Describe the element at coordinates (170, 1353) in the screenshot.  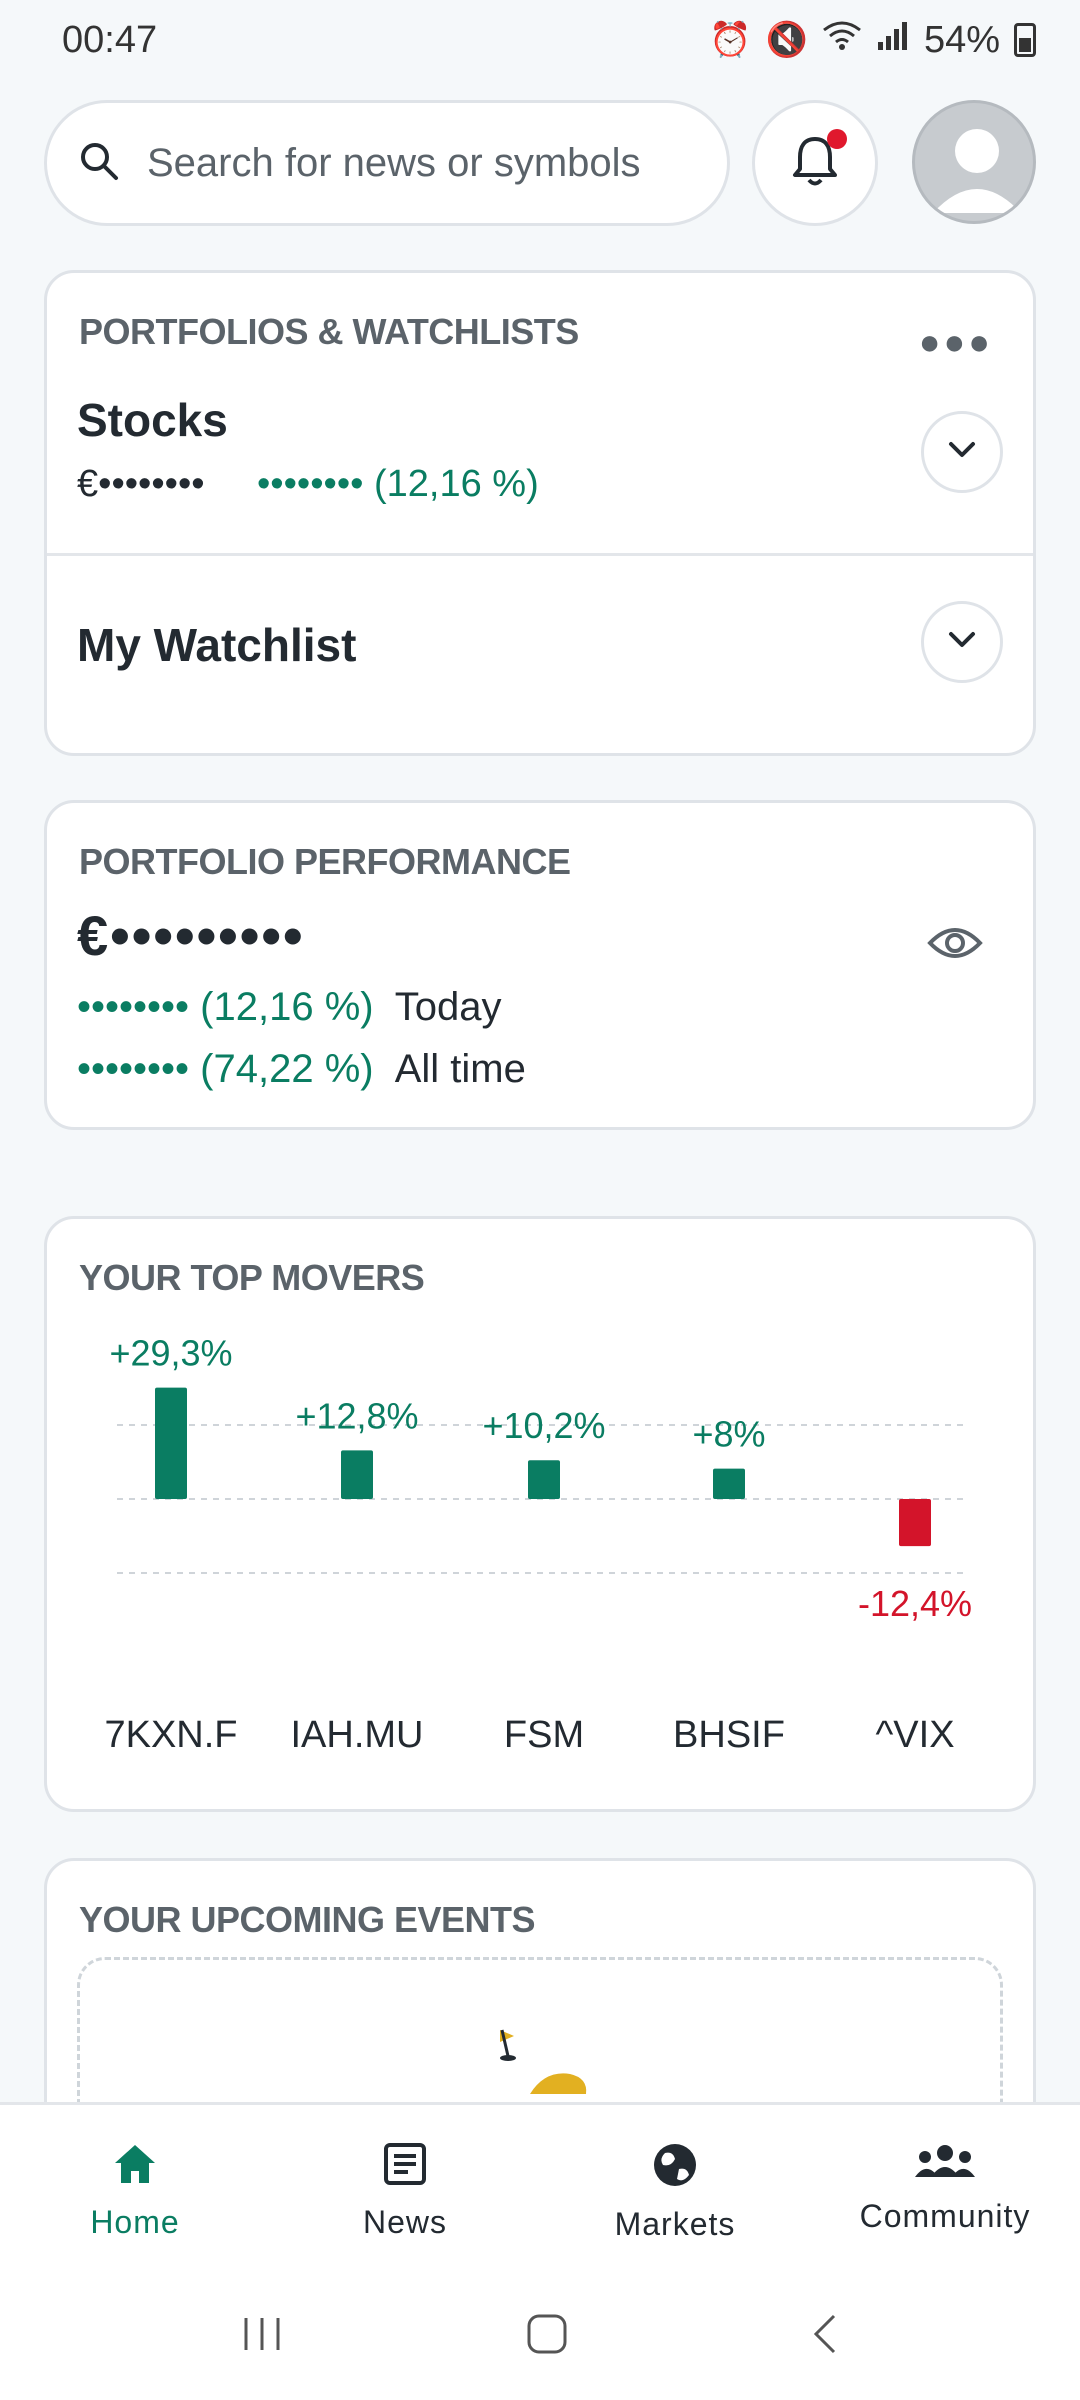
I see `bar-value-label: +29,3%` at that location.